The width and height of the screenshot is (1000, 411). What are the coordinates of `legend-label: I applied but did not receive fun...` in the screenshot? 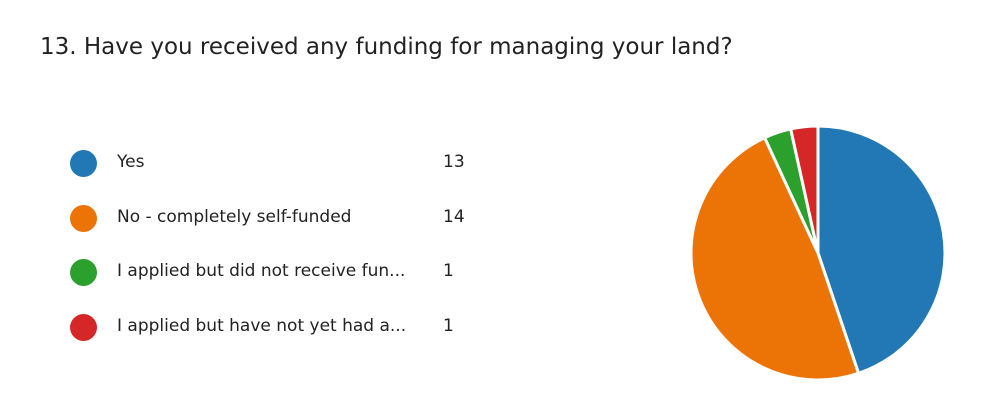 It's located at (261, 271).